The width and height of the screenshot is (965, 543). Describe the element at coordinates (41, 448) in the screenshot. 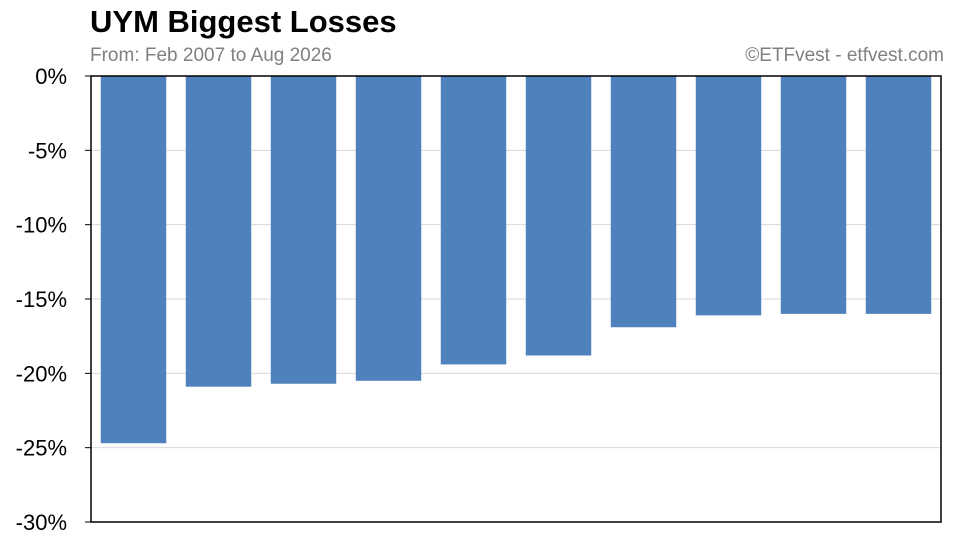

I see `y-tick-label: -25%` at that location.